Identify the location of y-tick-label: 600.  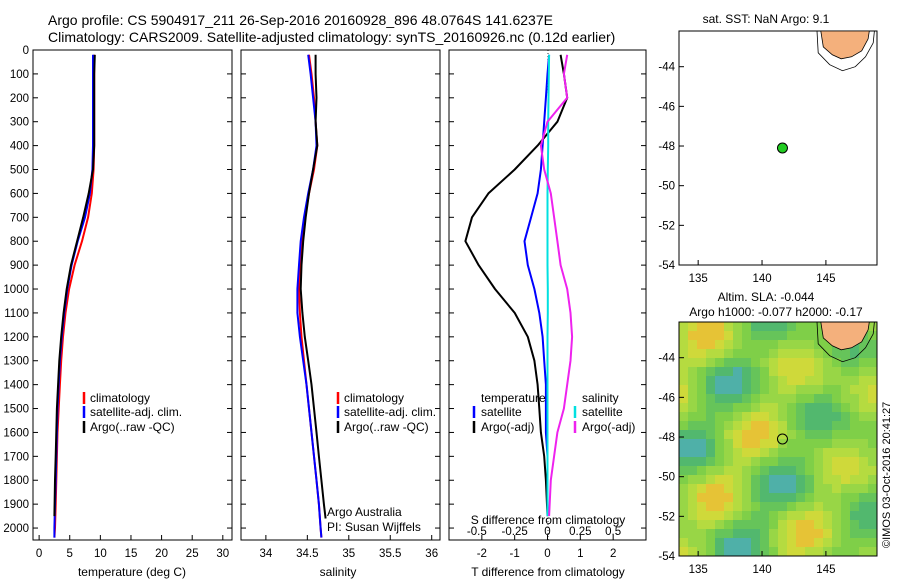
(19, 194).